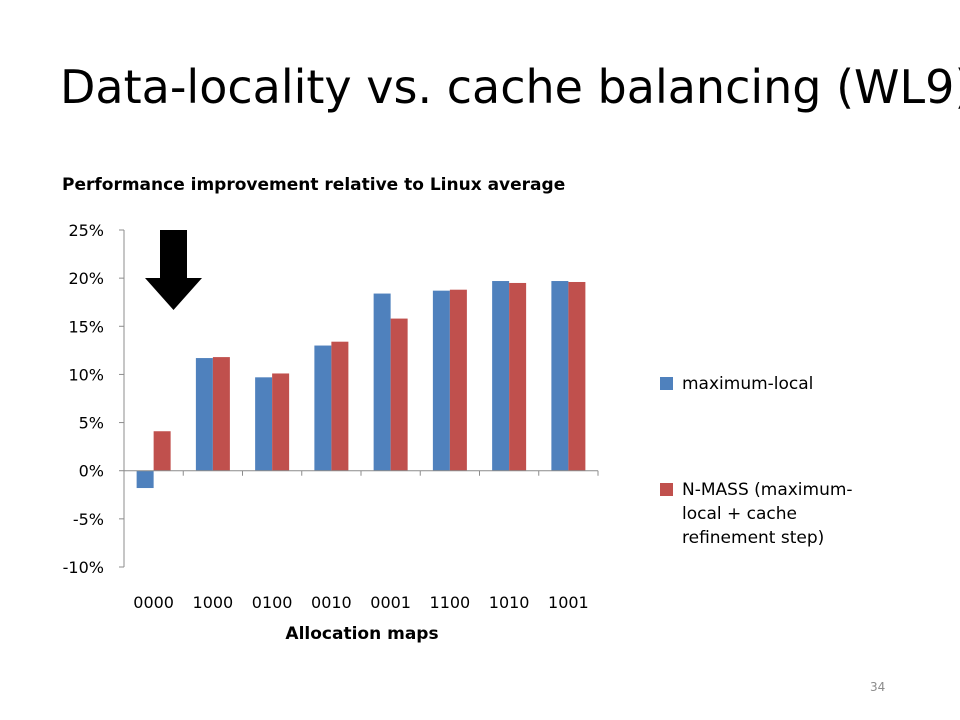 This screenshot has height=720, width=960. What do you see at coordinates (568, 602) in the screenshot?
I see `x-tick-label: 1001` at bounding box center [568, 602].